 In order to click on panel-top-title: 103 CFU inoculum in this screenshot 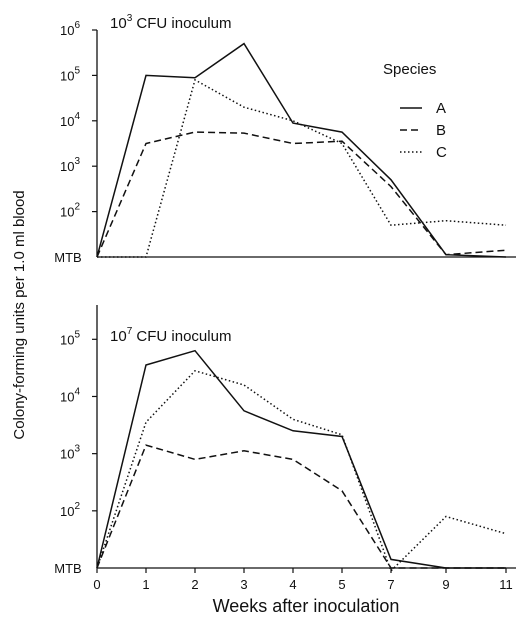, I will do `click(170, 22)`.